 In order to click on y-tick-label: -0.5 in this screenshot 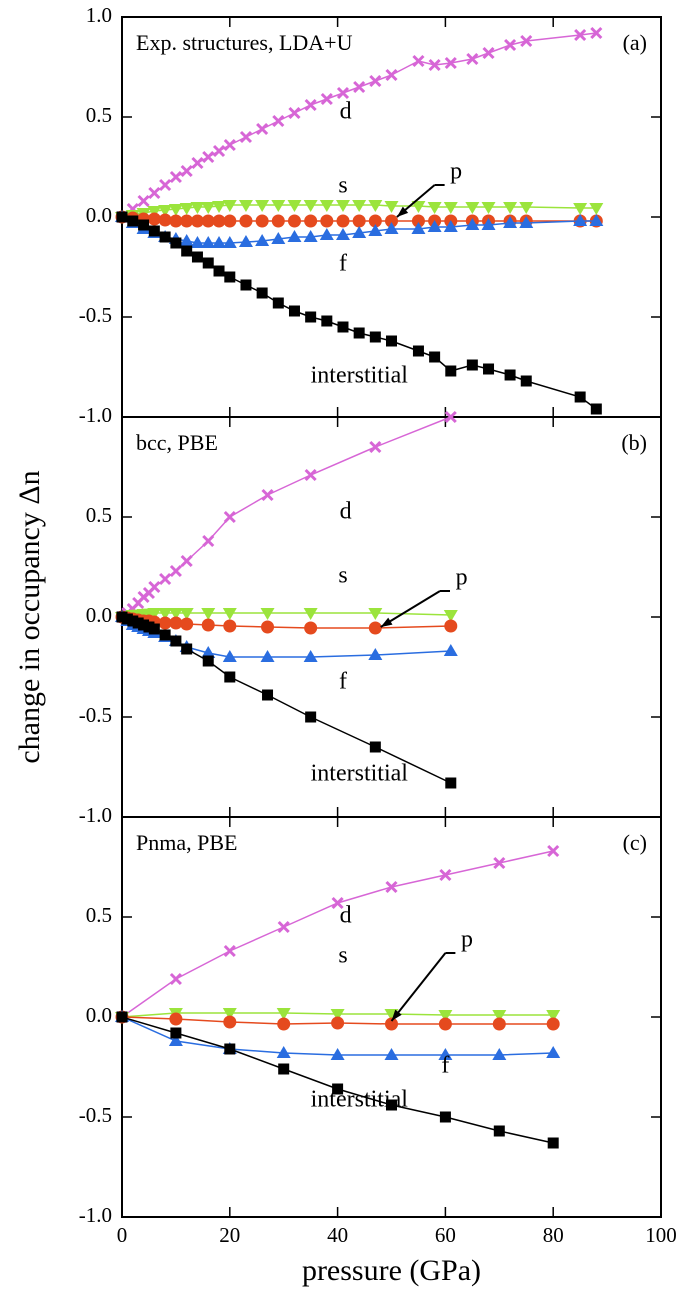, I will do `click(95, 315)`.